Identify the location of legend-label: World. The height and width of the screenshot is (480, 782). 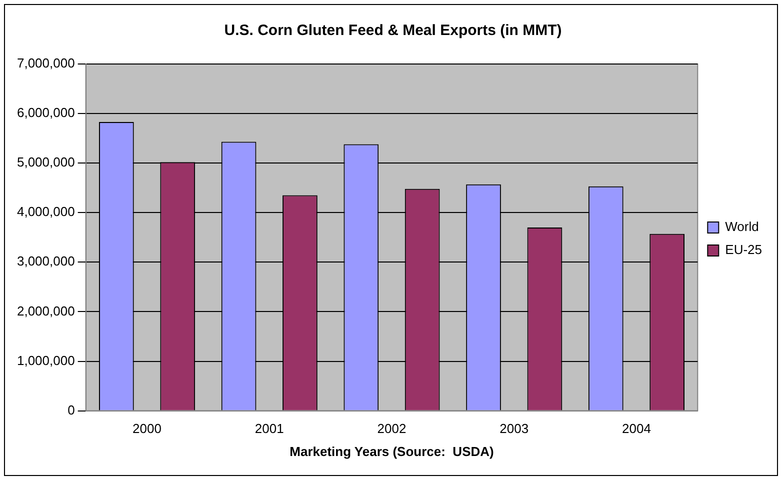
(742, 226).